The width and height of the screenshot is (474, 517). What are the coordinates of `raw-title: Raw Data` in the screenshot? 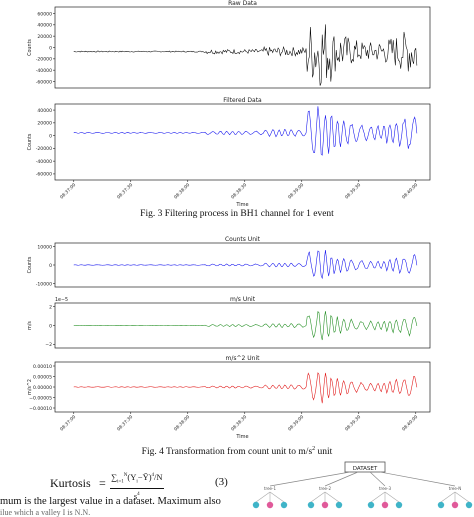 It's located at (242, 3).